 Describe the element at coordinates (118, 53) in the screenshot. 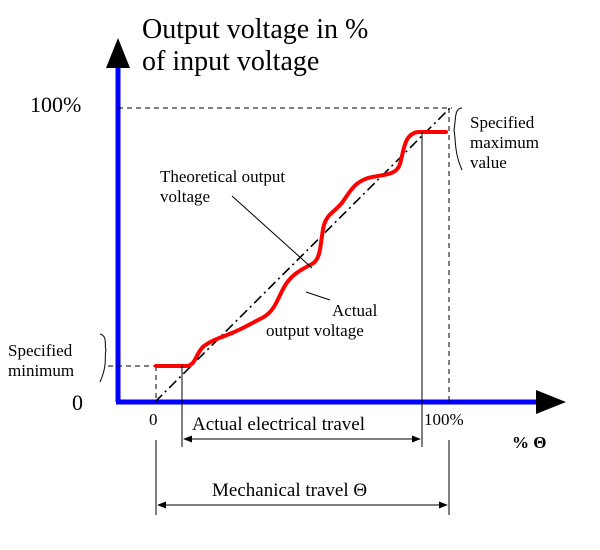

I see `y-axis-arrowhead` at that location.